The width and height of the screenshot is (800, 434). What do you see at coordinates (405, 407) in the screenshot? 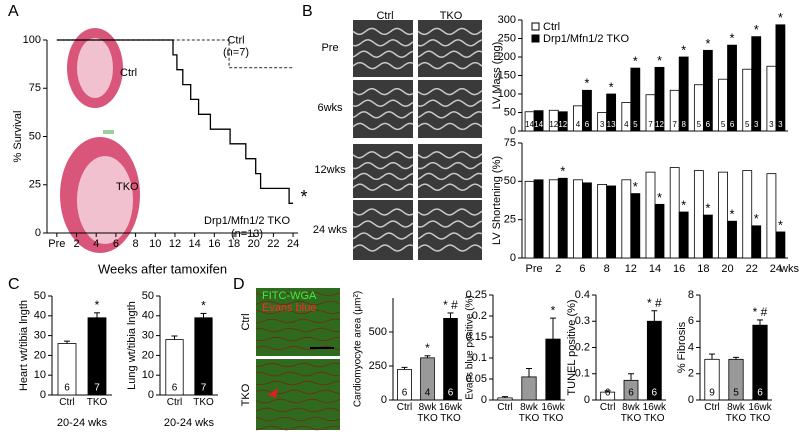
I see `x-tick-label-box: Ctrl` at bounding box center [405, 407].